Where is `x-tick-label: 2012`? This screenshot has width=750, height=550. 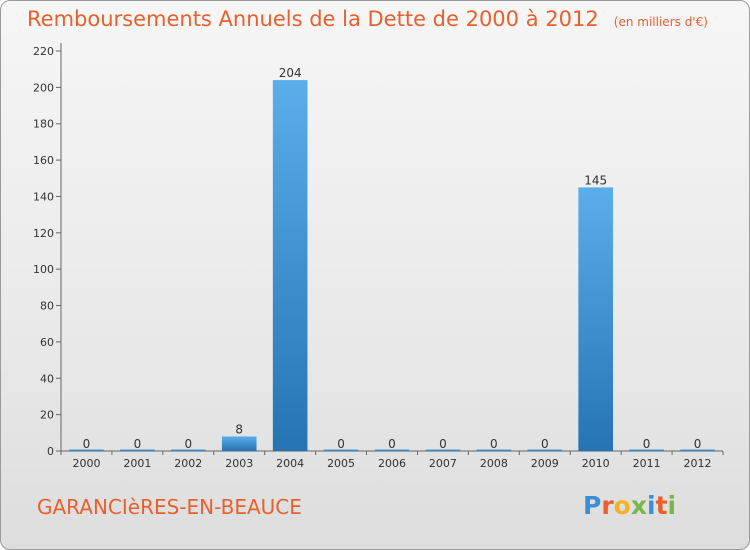 x-tick-label: 2012 is located at coordinates (698, 463).